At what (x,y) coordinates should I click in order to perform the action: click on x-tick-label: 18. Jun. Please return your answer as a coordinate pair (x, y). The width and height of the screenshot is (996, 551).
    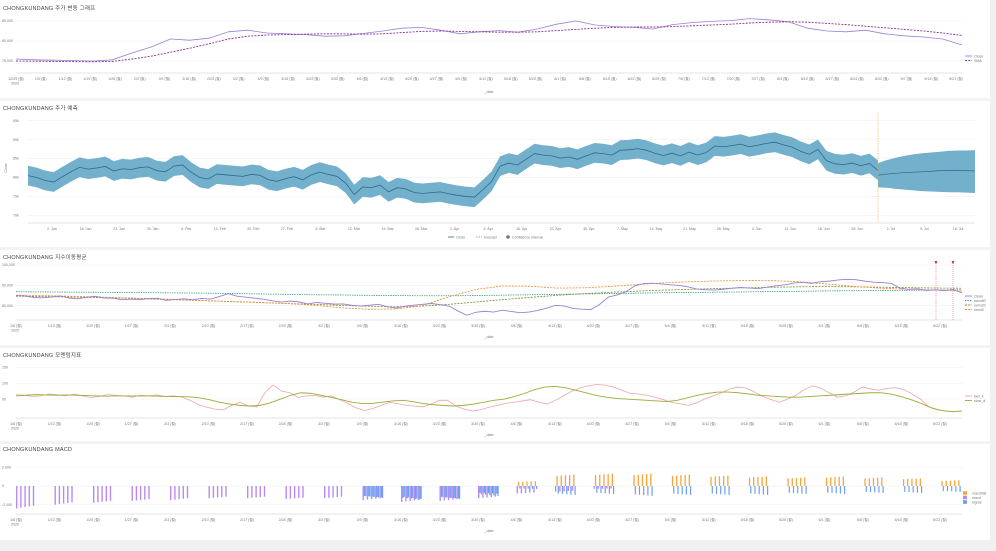
    Looking at the image, I should click on (824, 229).